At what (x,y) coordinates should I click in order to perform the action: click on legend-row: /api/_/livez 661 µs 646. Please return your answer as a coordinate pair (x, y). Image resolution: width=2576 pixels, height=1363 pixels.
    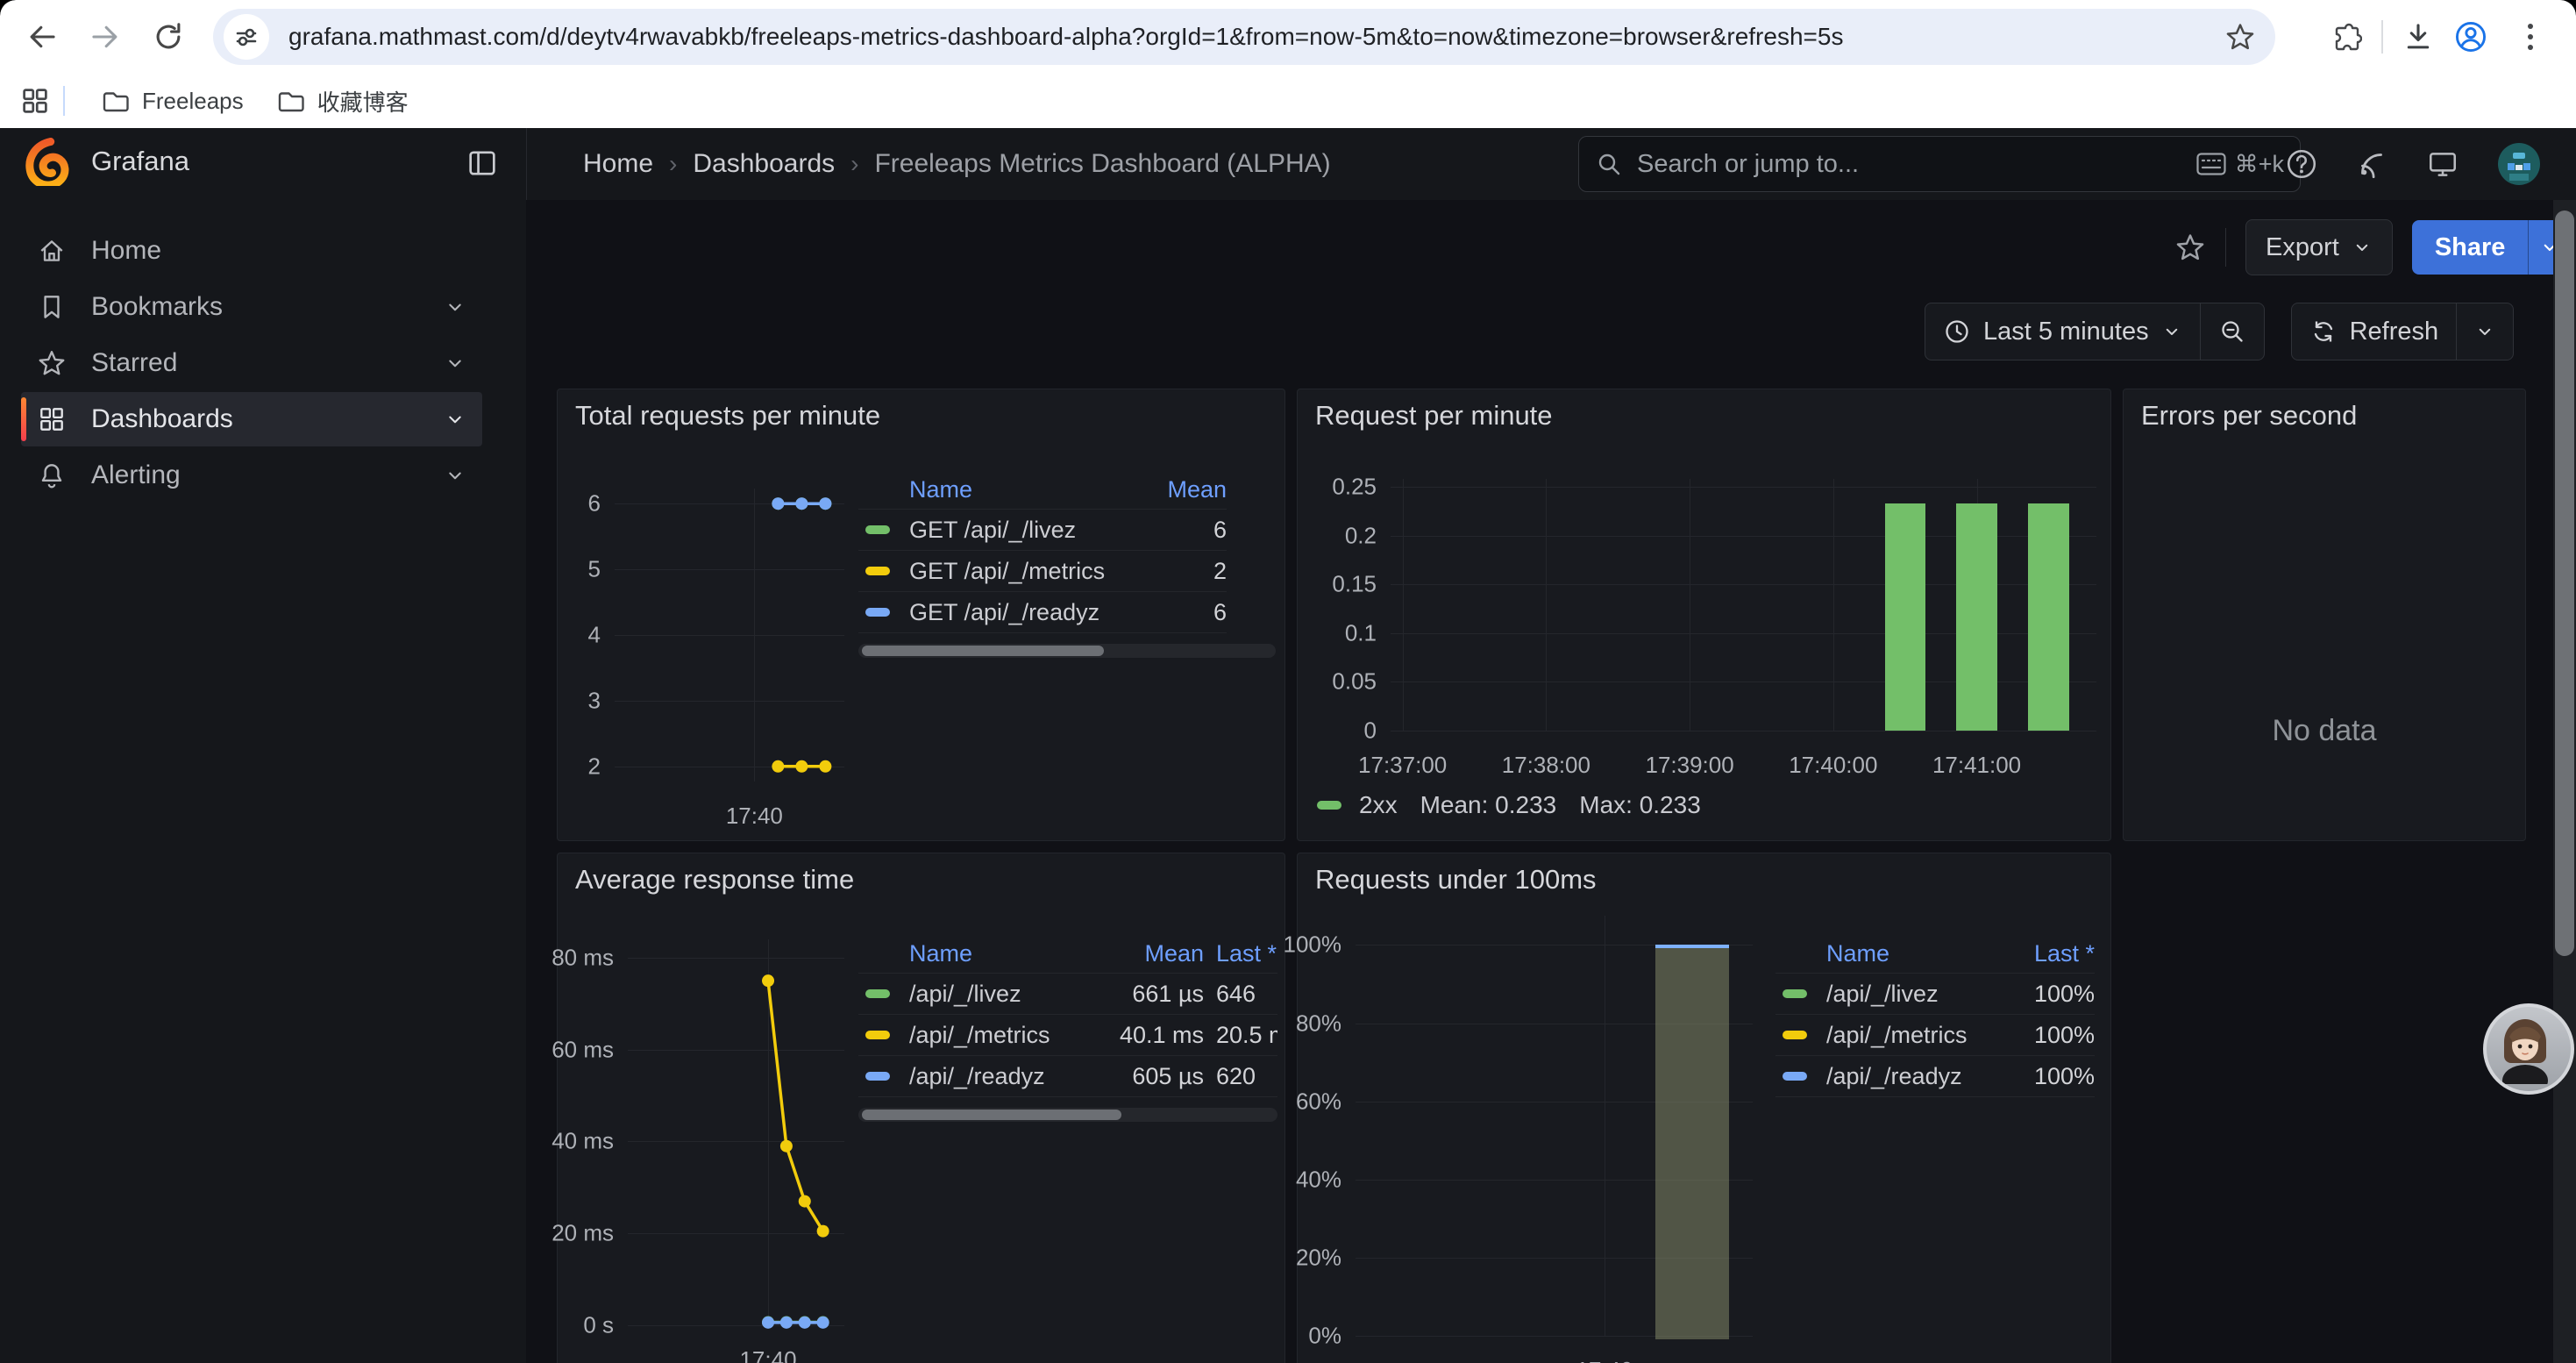
    Looking at the image, I should click on (1067, 994).